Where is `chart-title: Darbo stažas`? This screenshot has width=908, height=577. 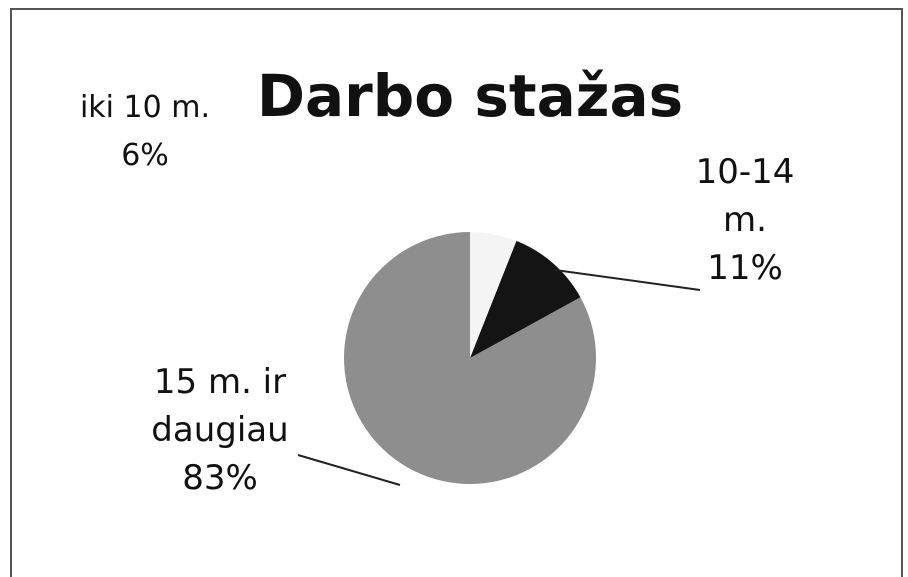
chart-title: Darbo stažas is located at coordinates (470, 96).